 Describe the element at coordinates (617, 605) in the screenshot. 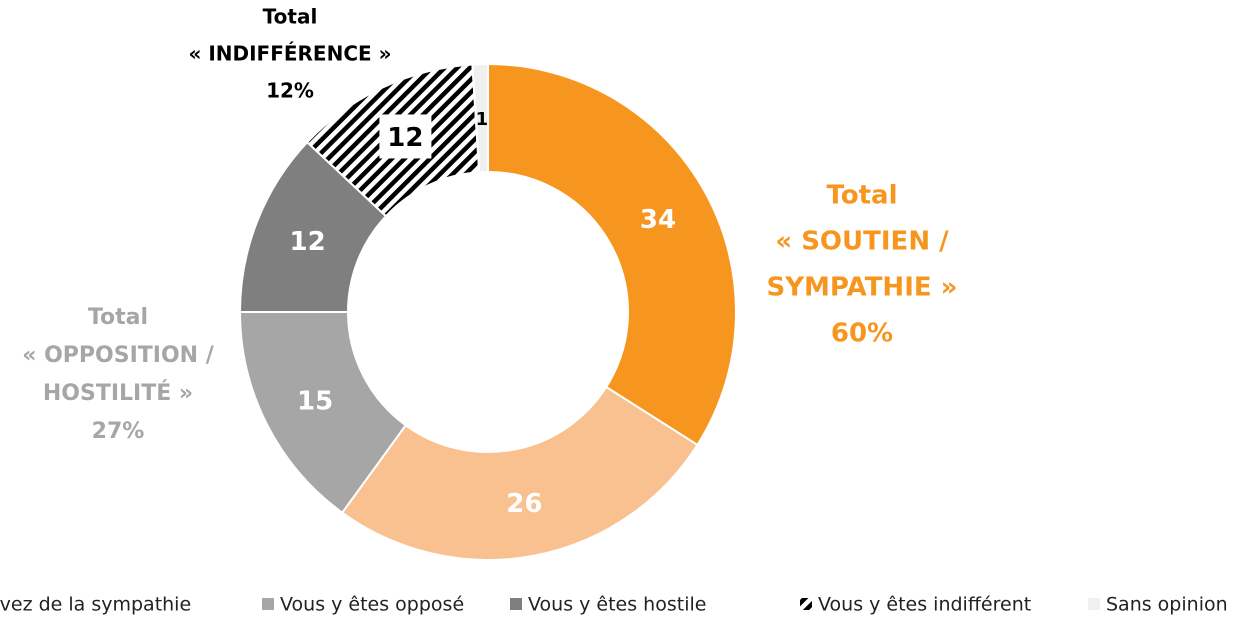

I see `legend-label: Vous y êtes hostile` at that location.